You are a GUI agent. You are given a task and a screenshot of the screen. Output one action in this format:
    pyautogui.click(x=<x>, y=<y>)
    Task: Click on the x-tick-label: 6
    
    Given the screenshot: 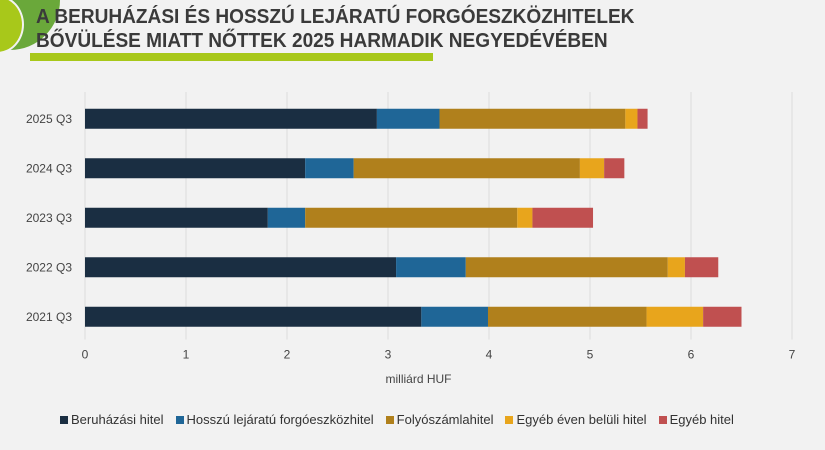 What is the action you would take?
    pyautogui.click(x=691, y=355)
    